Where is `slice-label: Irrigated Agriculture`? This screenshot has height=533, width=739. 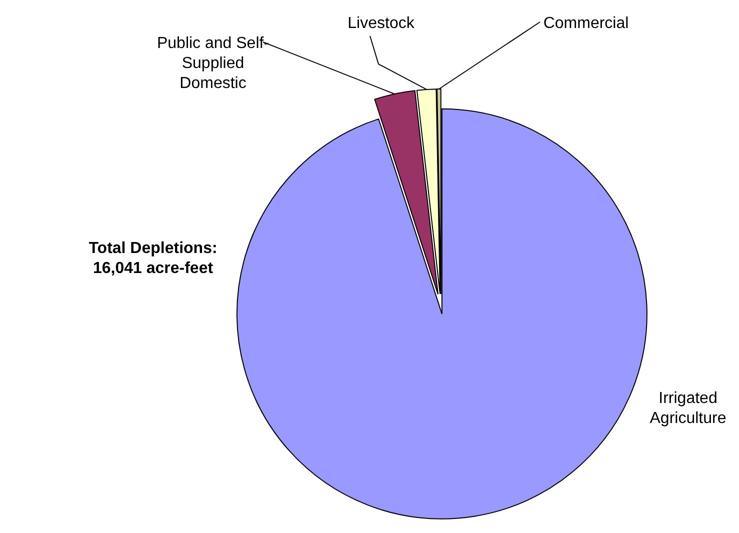 slice-label: Irrigated Agriculture is located at coordinates (688, 408).